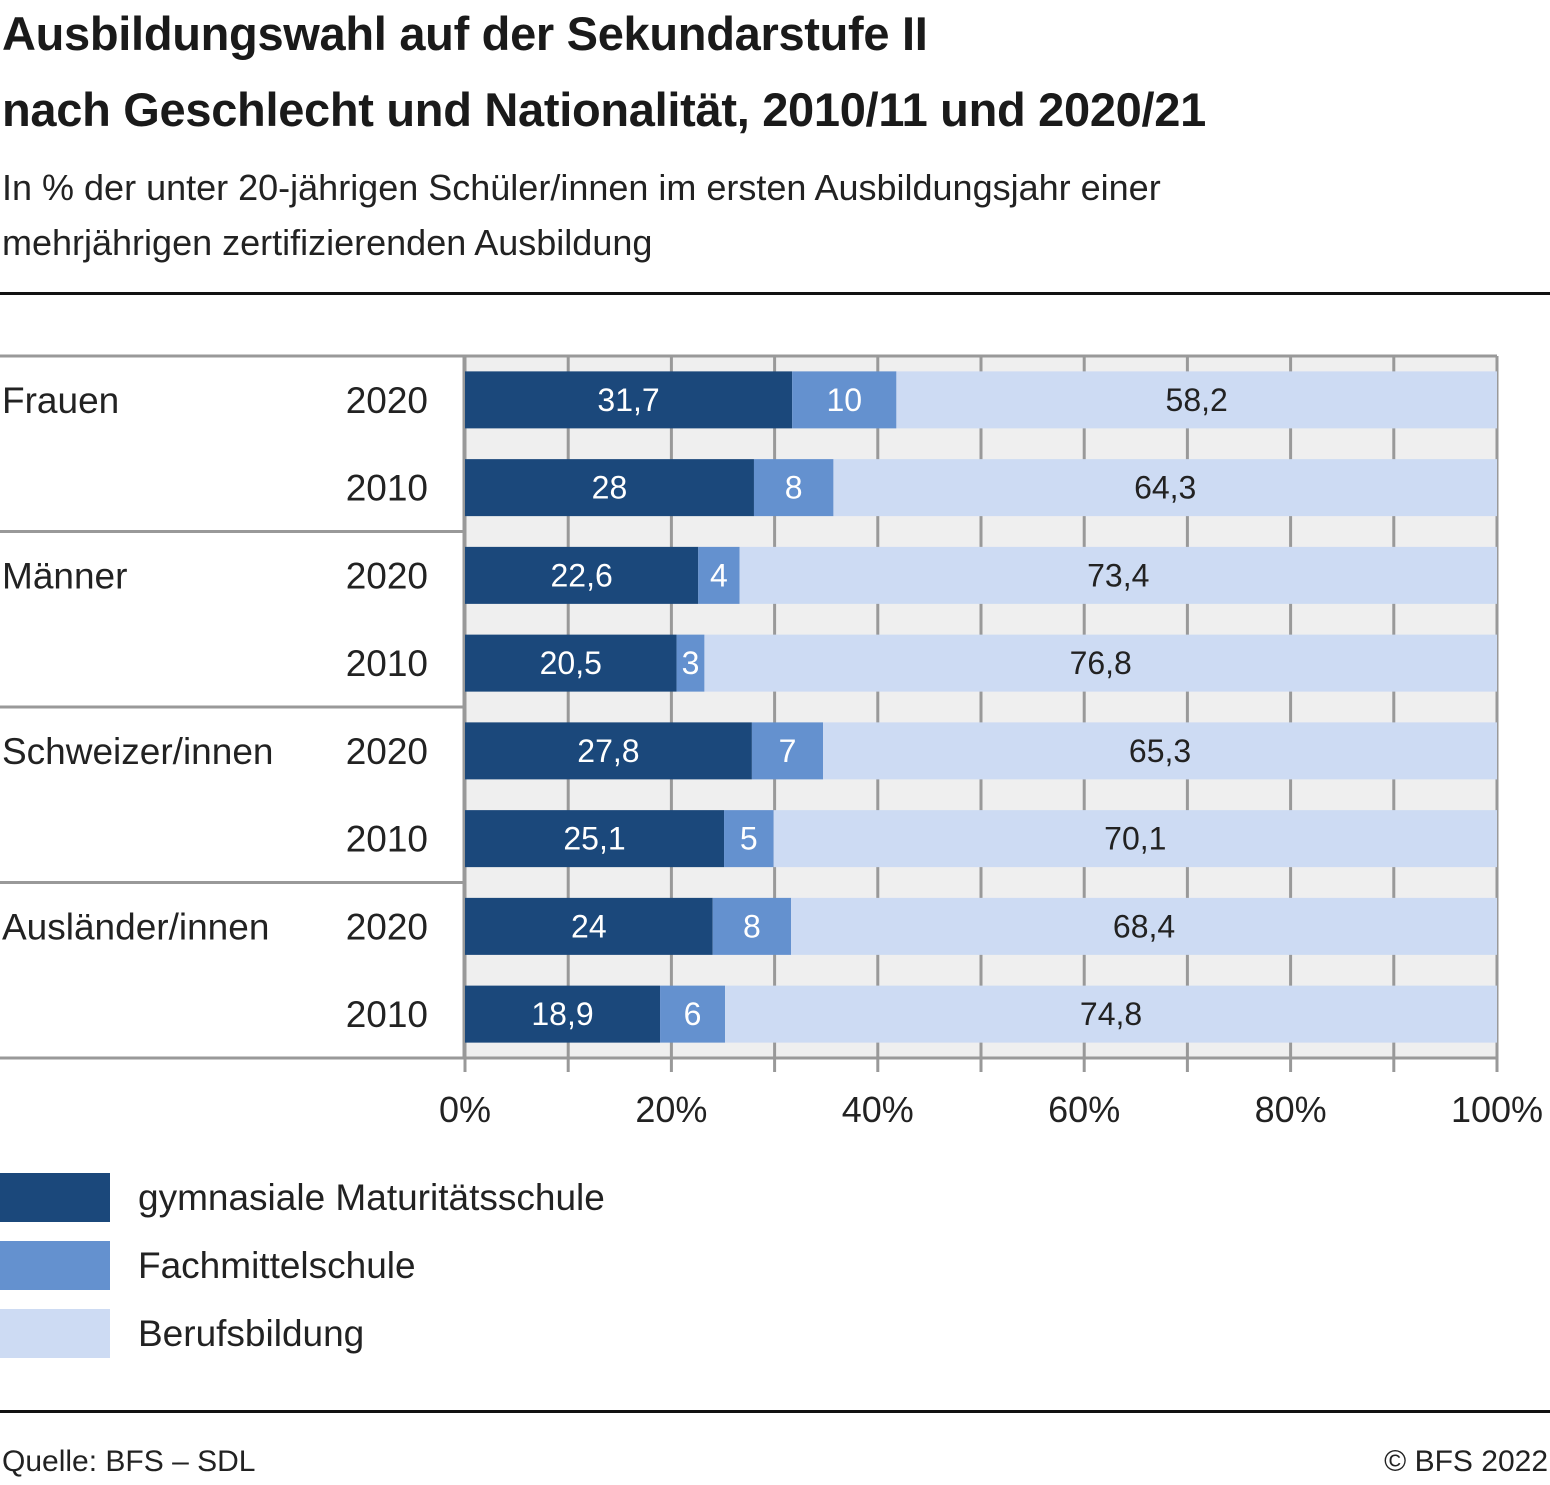  Describe the element at coordinates (671, 1109) in the screenshot. I see `x-tick-label: 20%` at that location.